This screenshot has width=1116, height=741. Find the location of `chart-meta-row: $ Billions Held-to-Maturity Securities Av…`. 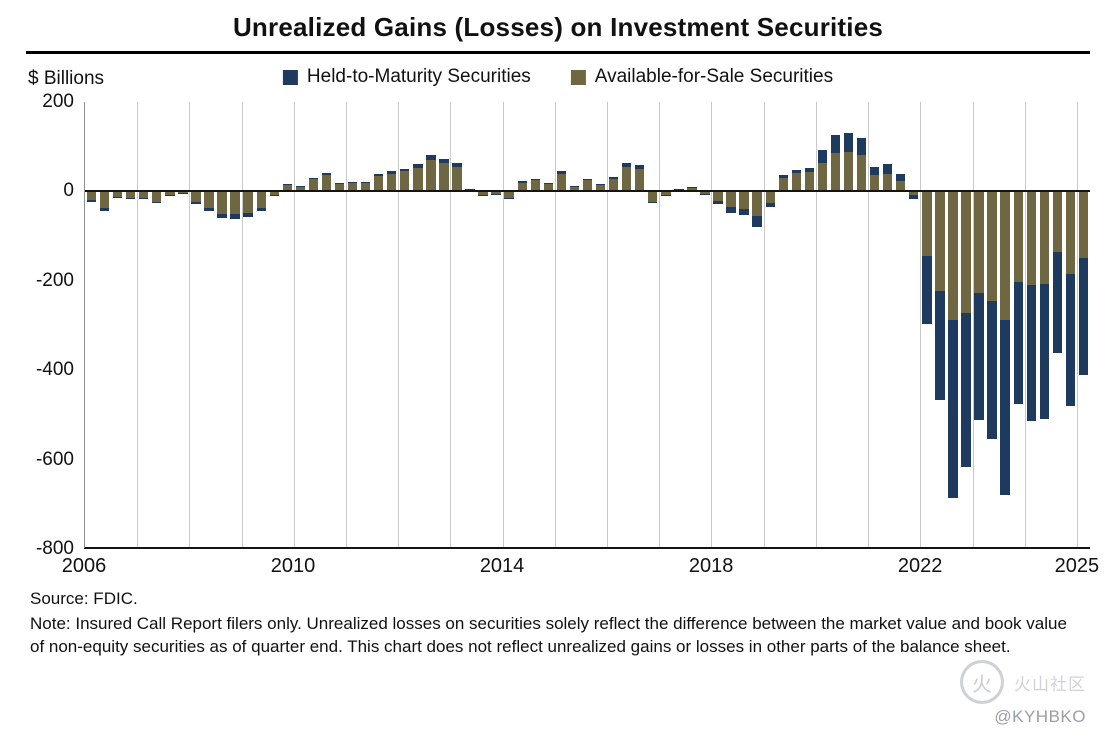

chart-meta-row: $ Billions Held-to-Maturity Securities Av… is located at coordinates (558, 80).